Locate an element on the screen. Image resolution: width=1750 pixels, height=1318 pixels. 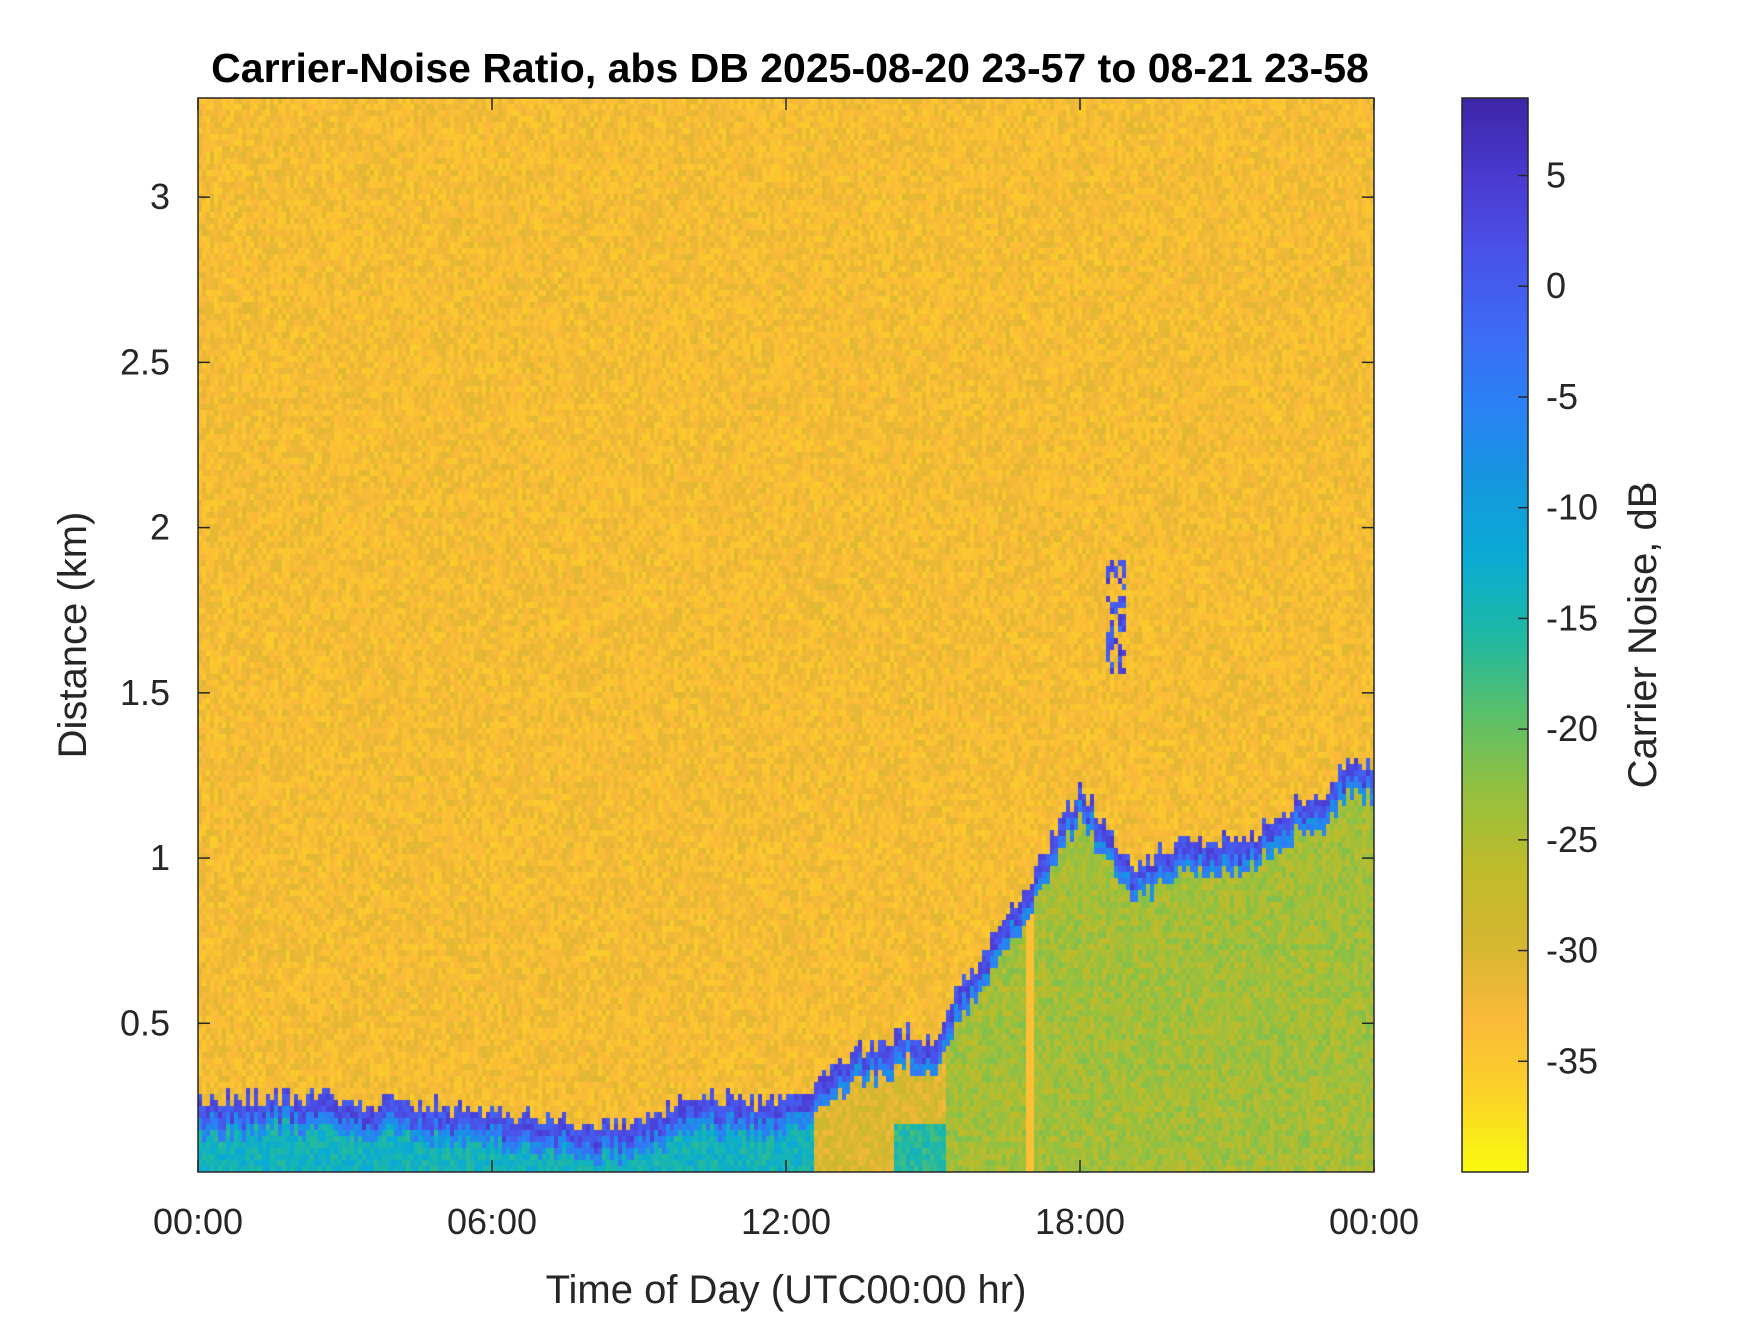
colorbar: 5 0 -5 -10 -15 -20 -25 -30 -35 Carrier Noise, dB is located at coordinates (1563, 635).